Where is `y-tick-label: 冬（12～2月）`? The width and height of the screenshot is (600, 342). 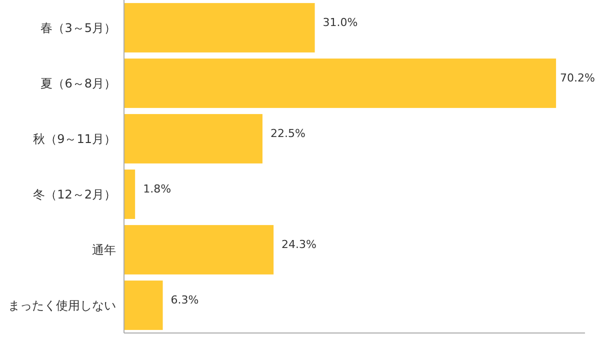 y-tick-label: 冬（12～2月） is located at coordinates (74, 194).